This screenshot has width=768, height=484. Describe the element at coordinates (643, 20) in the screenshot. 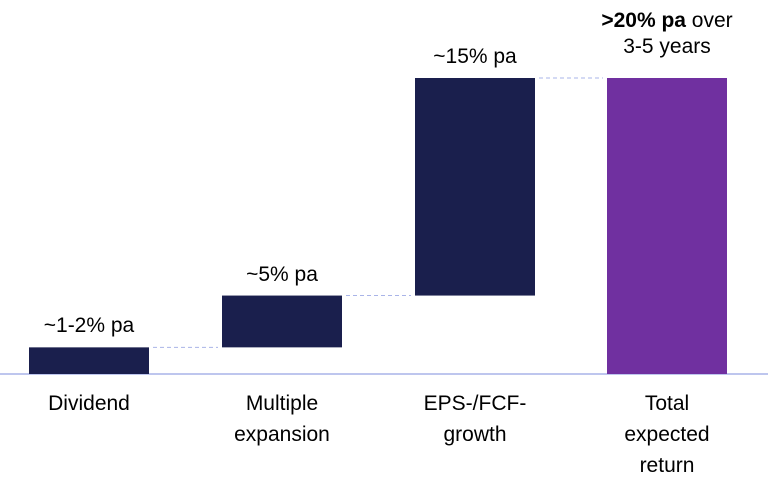

I see `total-label-bold: >20% pa` at that location.